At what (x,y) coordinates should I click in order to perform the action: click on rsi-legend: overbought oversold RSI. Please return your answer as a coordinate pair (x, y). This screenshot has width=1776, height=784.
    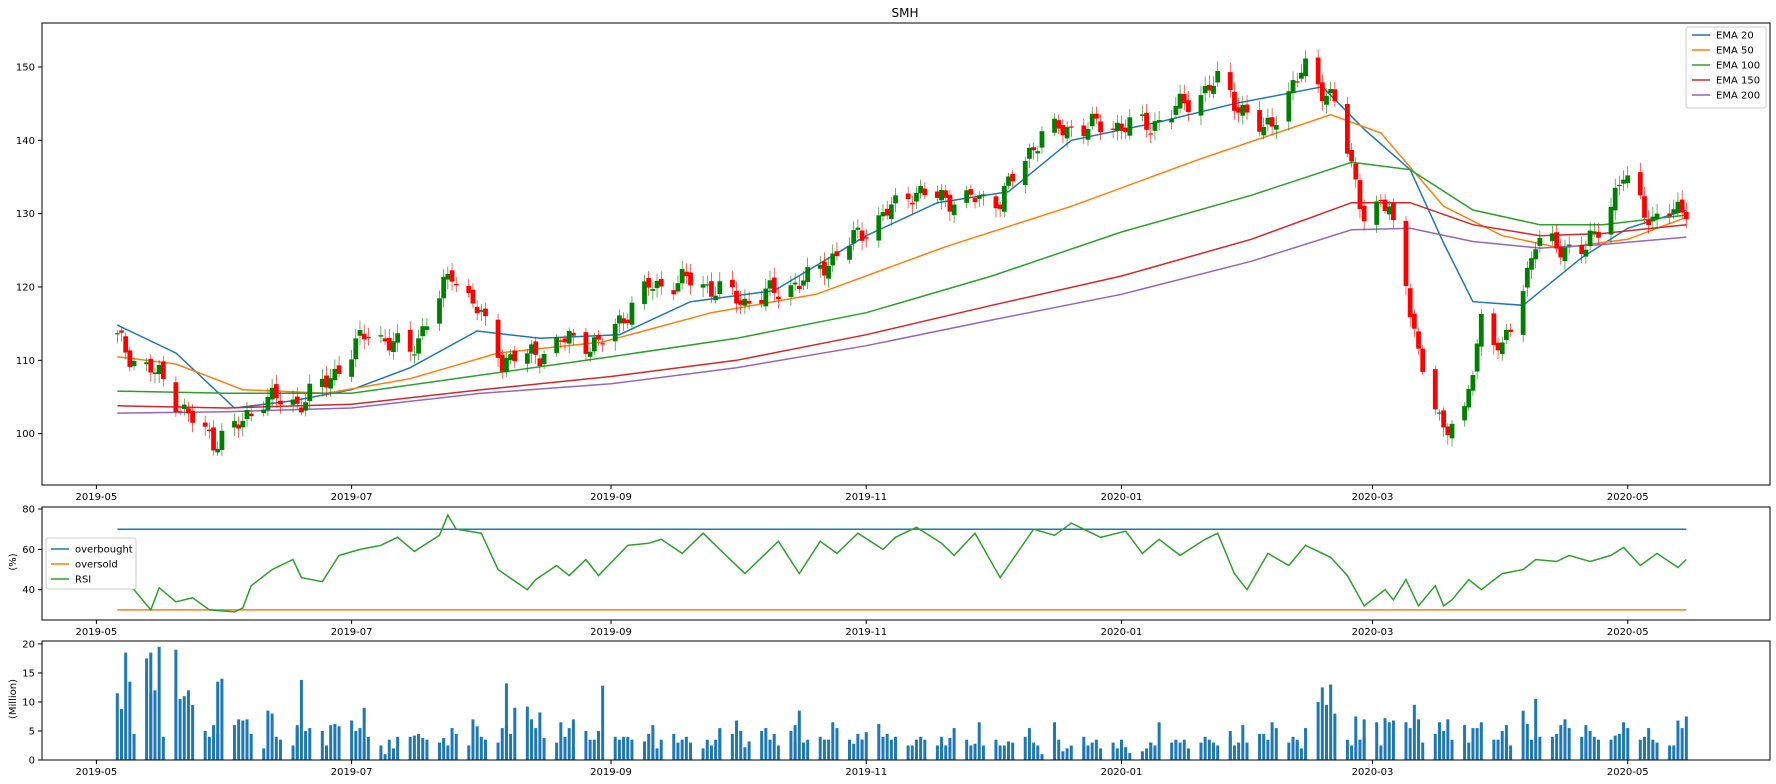
    Looking at the image, I should click on (91, 563).